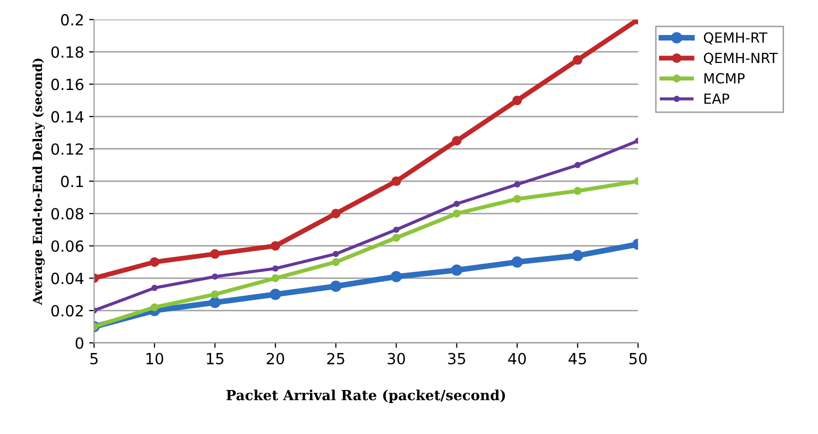  I want to click on y-tick-label: 0.06, so click(67, 246).